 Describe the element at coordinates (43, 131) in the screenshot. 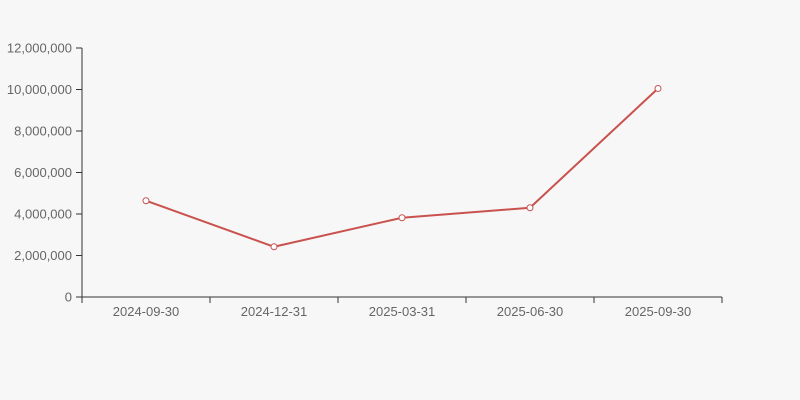

I see `y-axis-tick-label: 8,000,000` at that location.